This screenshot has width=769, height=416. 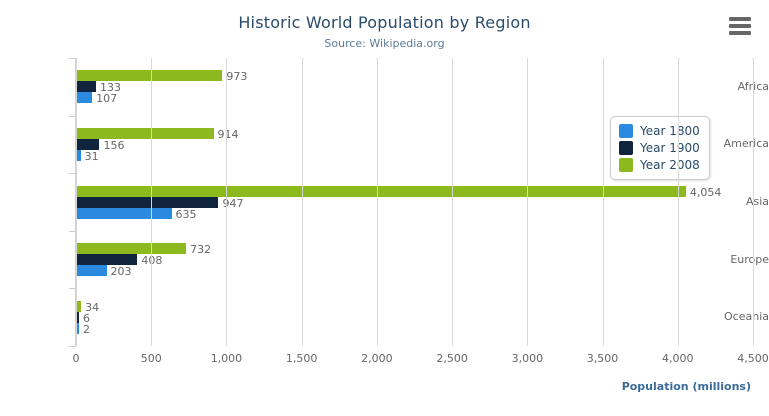 What do you see at coordinates (384, 43) in the screenshot?
I see `chart-subtitle: Source: Wikipedia.org` at bounding box center [384, 43].